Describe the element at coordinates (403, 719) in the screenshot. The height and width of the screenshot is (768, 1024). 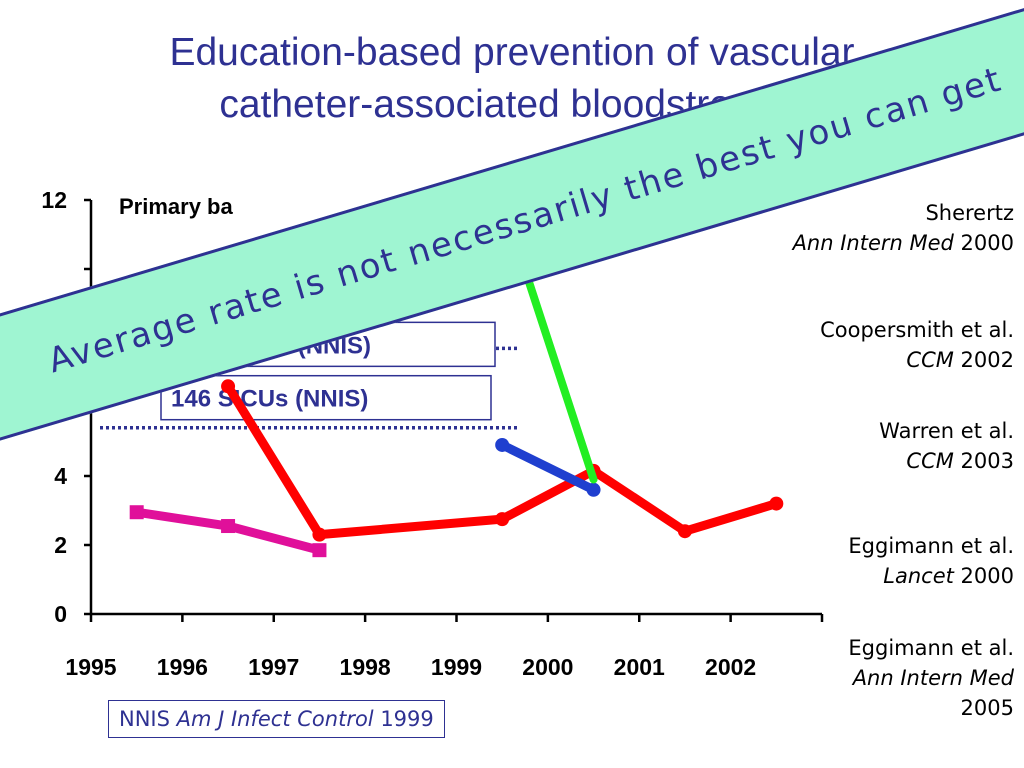
I see `nnis-year: 1999` at that location.